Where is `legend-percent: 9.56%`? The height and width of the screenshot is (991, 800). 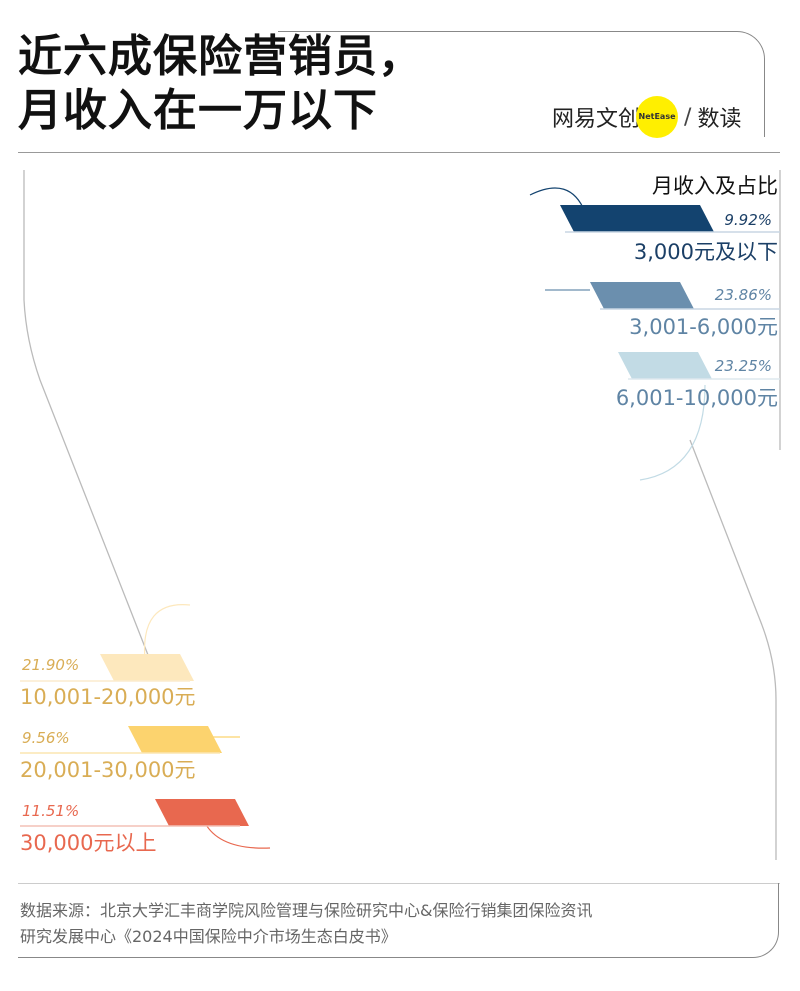 legend-percent: 9.56% is located at coordinates (46, 738).